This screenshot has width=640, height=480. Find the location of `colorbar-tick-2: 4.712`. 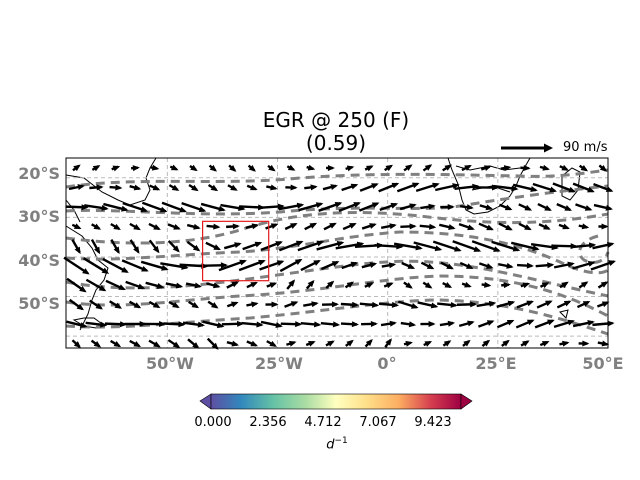

colorbar-tick-2: 4.712 is located at coordinates (323, 422).